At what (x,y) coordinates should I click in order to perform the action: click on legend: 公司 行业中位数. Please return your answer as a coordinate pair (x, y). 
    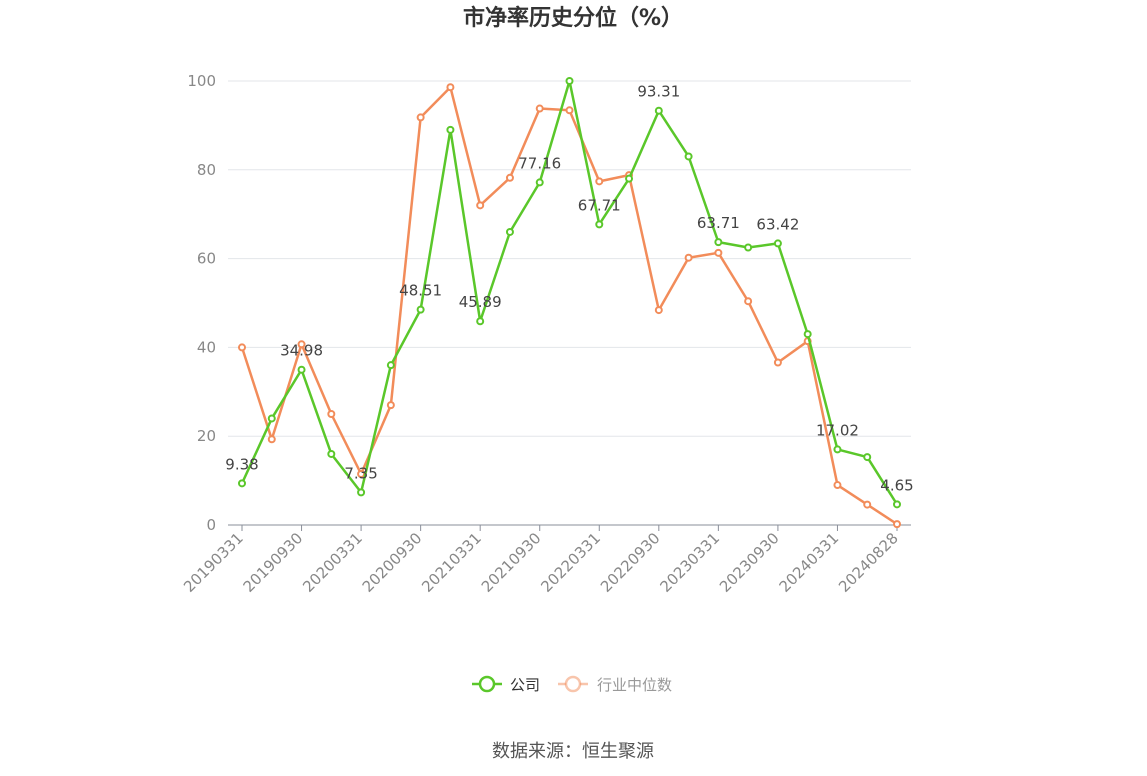
    Looking at the image, I should click on (572, 684).